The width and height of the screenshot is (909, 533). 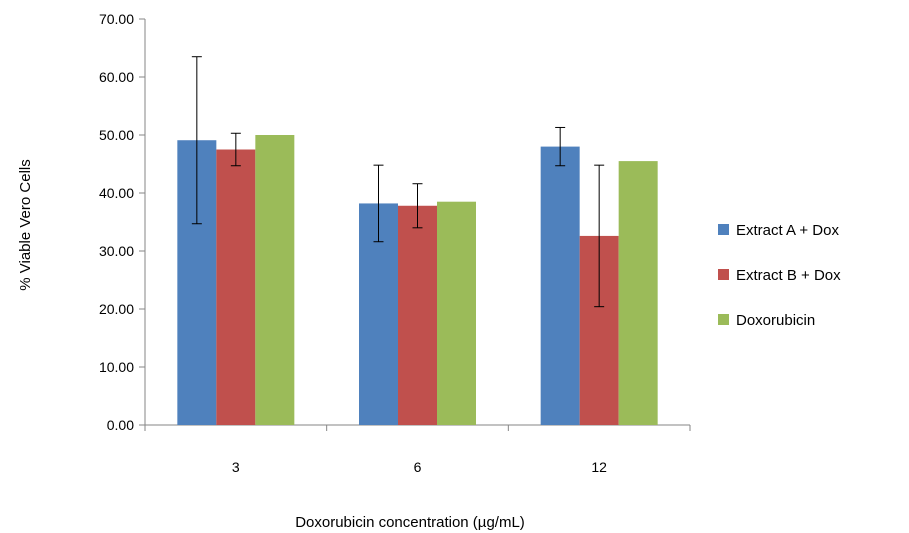 What do you see at coordinates (418, 467) in the screenshot?
I see `x-tick-label: 6` at bounding box center [418, 467].